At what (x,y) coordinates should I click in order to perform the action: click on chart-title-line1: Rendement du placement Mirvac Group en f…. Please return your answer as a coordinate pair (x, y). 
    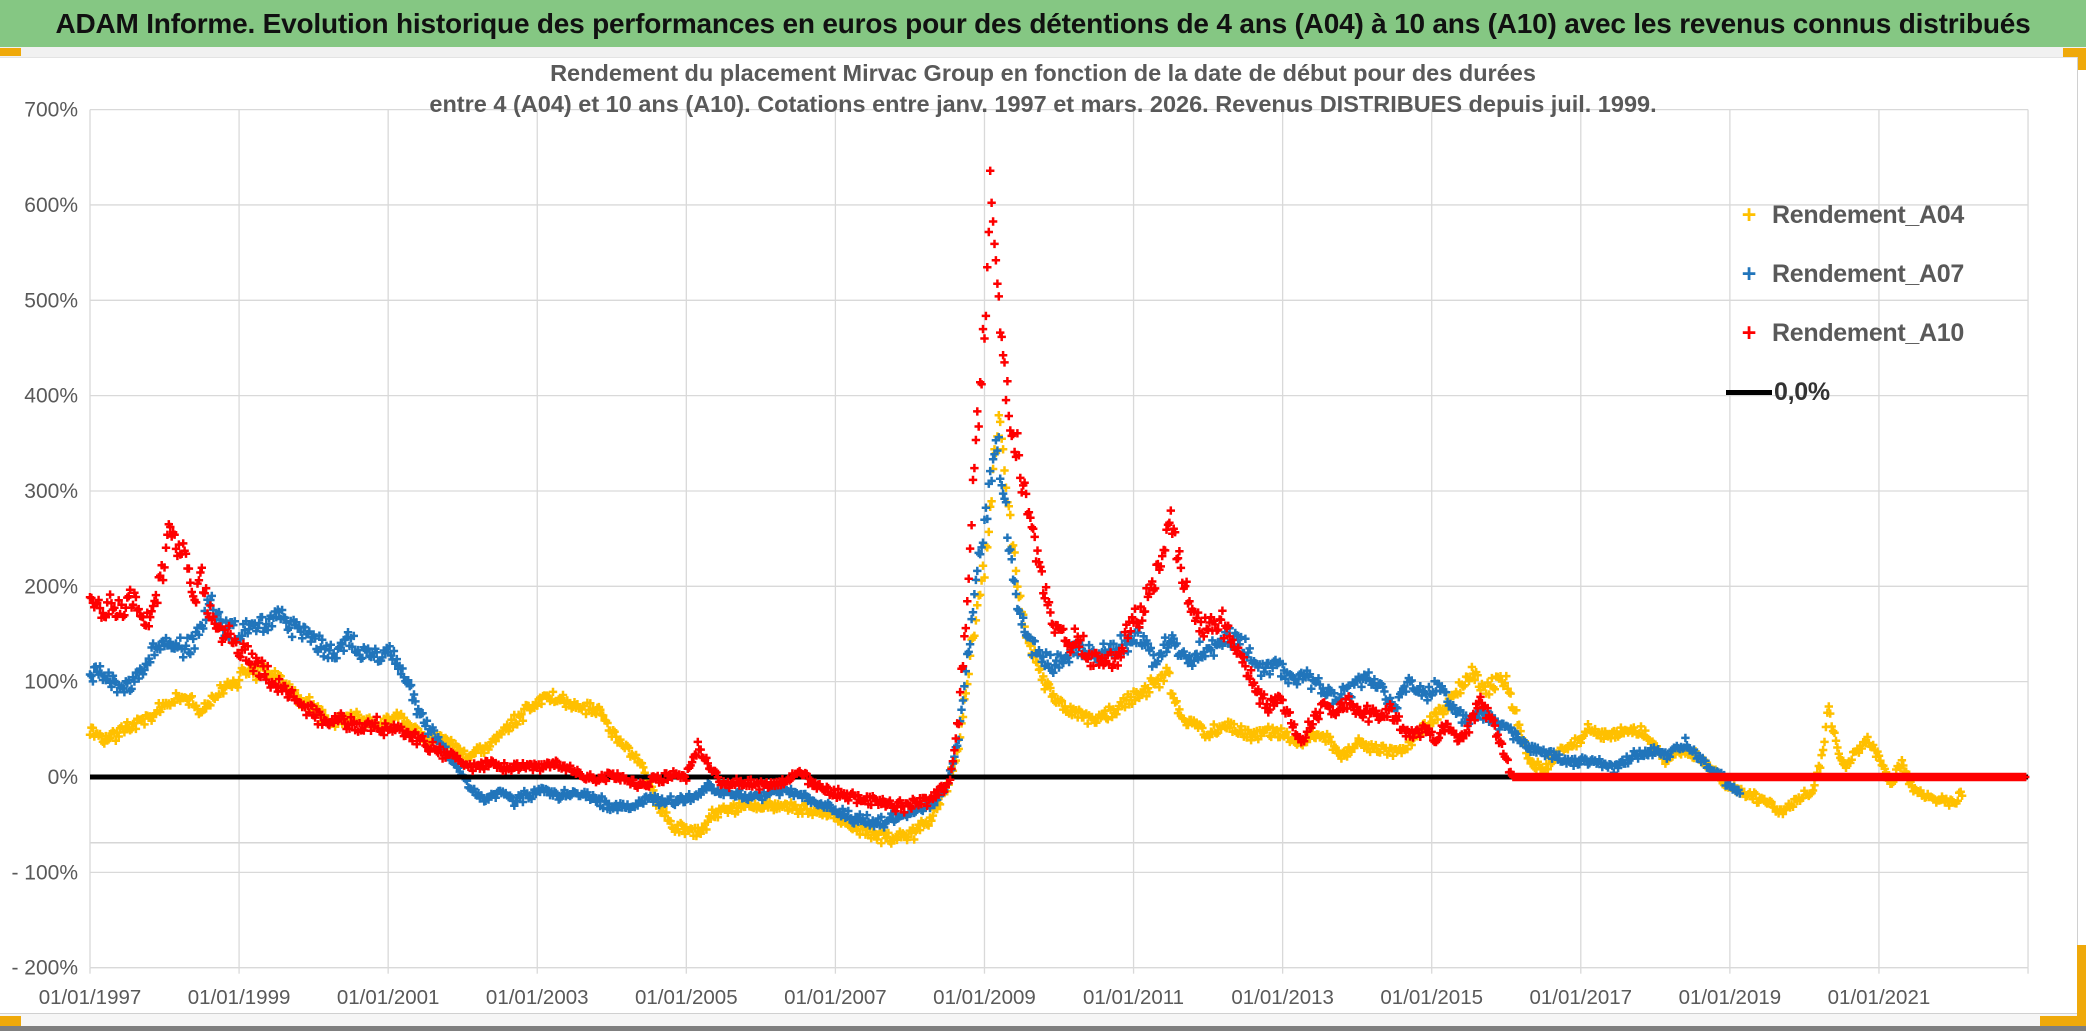
    Looking at the image, I should click on (1043, 73).